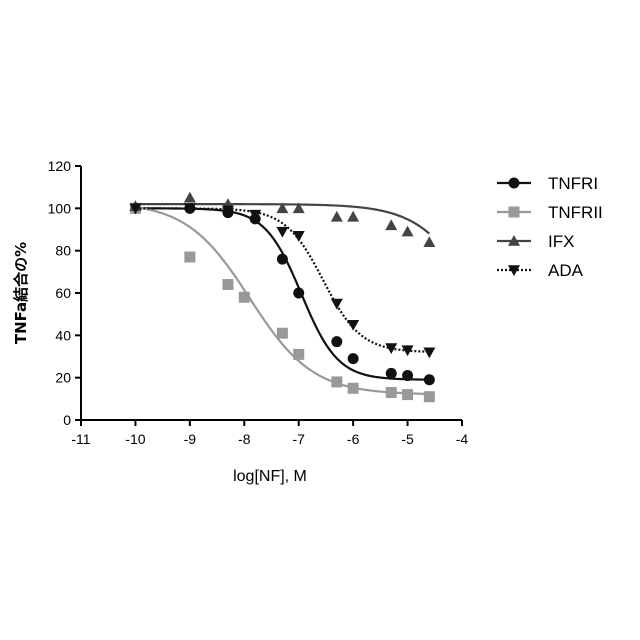  What do you see at coordinates (135, 439) in the screenshot?
I see `x-tick-label: -10` at bounding box center [135, 439].